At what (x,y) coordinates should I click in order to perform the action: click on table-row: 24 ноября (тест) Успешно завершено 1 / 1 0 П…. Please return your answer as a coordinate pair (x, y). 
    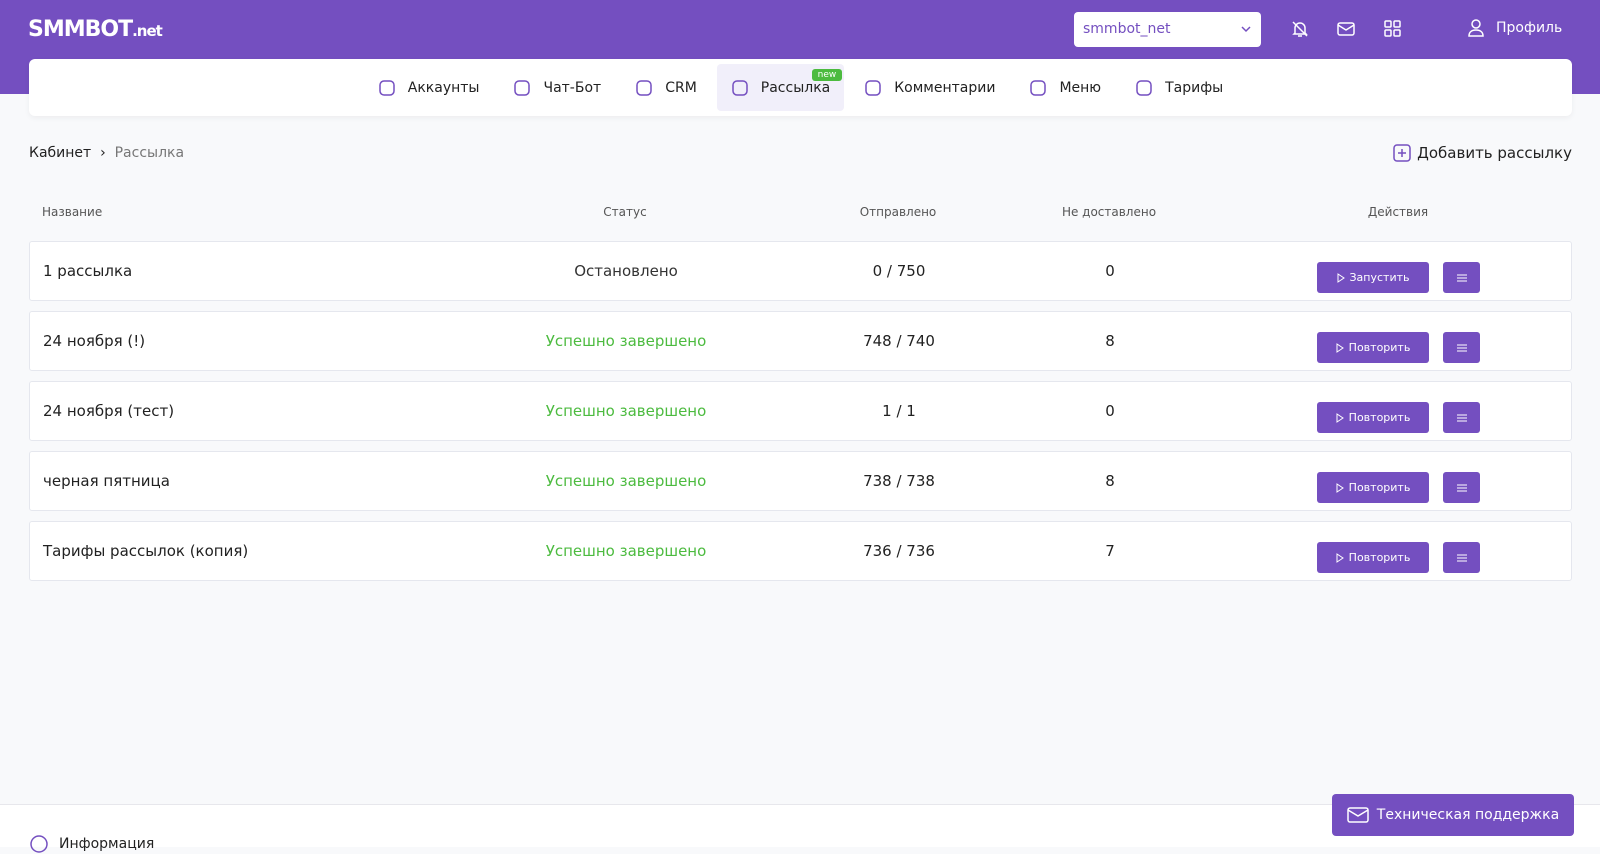
    Looking at the image, I should click on (800, 411).